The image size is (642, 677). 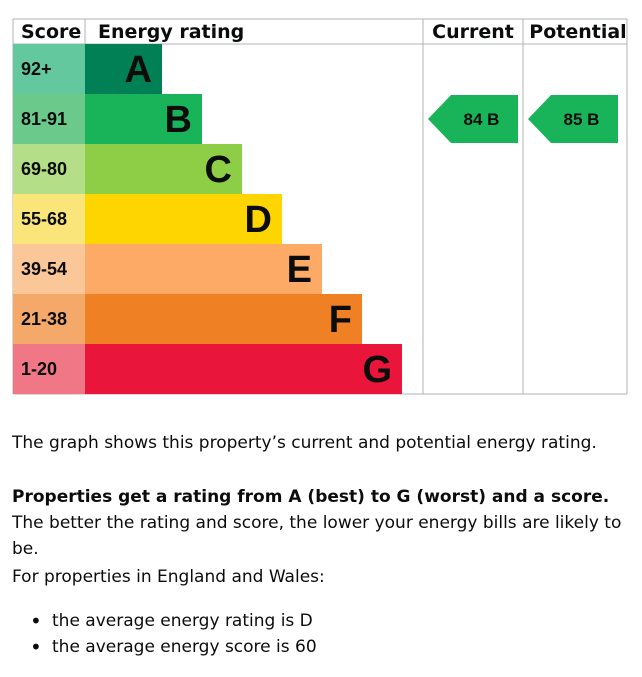 I want to click on score-range-e: 39-54, so click(x=44, y=269).